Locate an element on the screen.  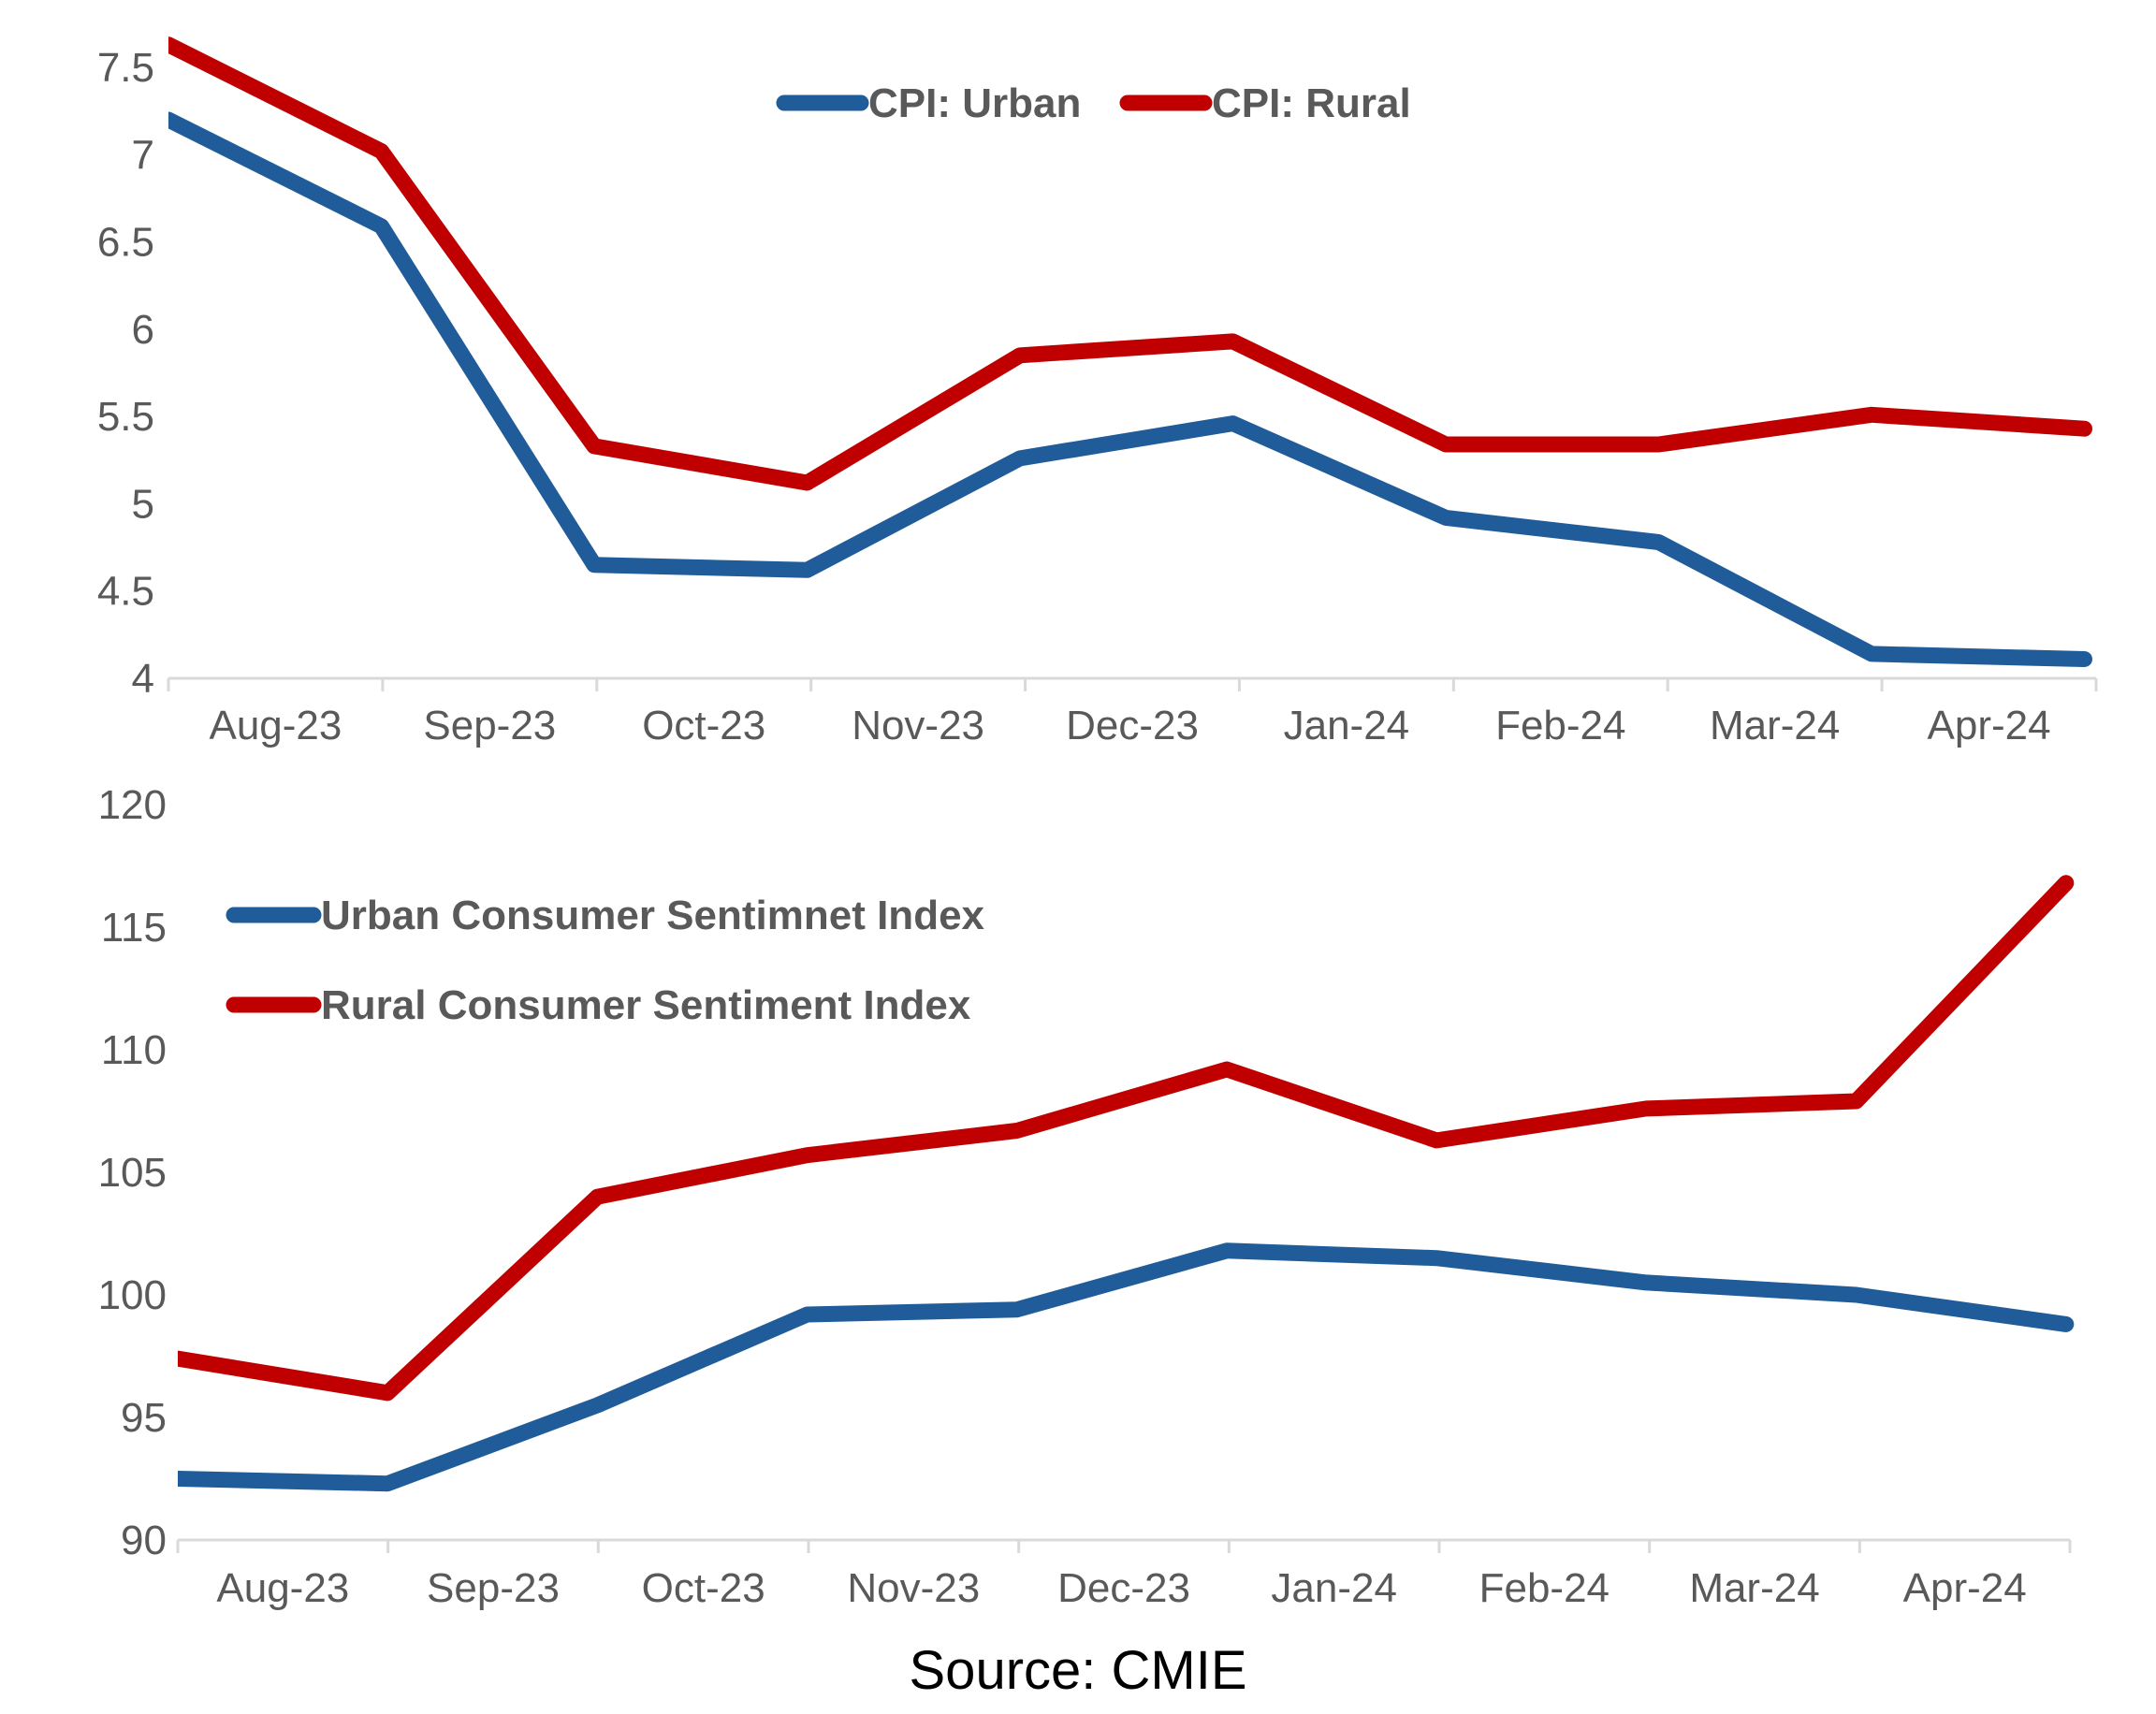
y-tick-label: 4.5 is located at coordinates (125, 592).